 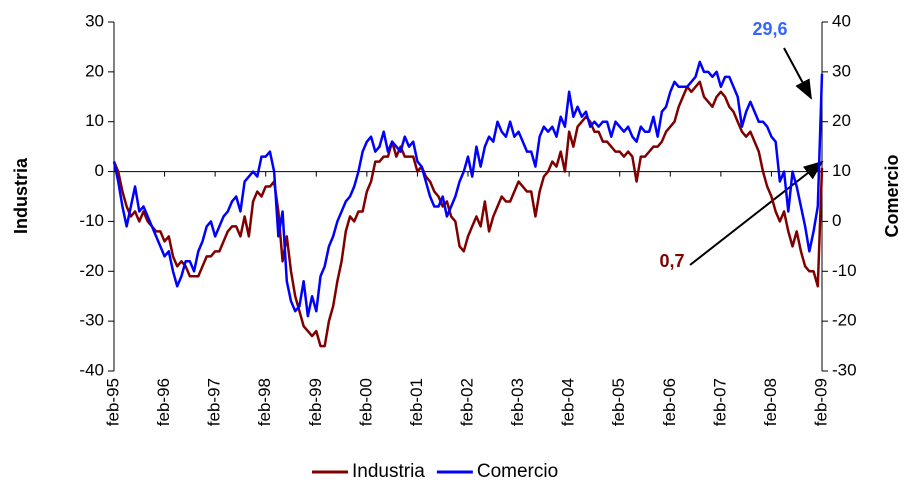 What do you see at coordinates (517, 471) in the screenshot?
I see `legend-label: Comercio` at bounding box center [517, 471].